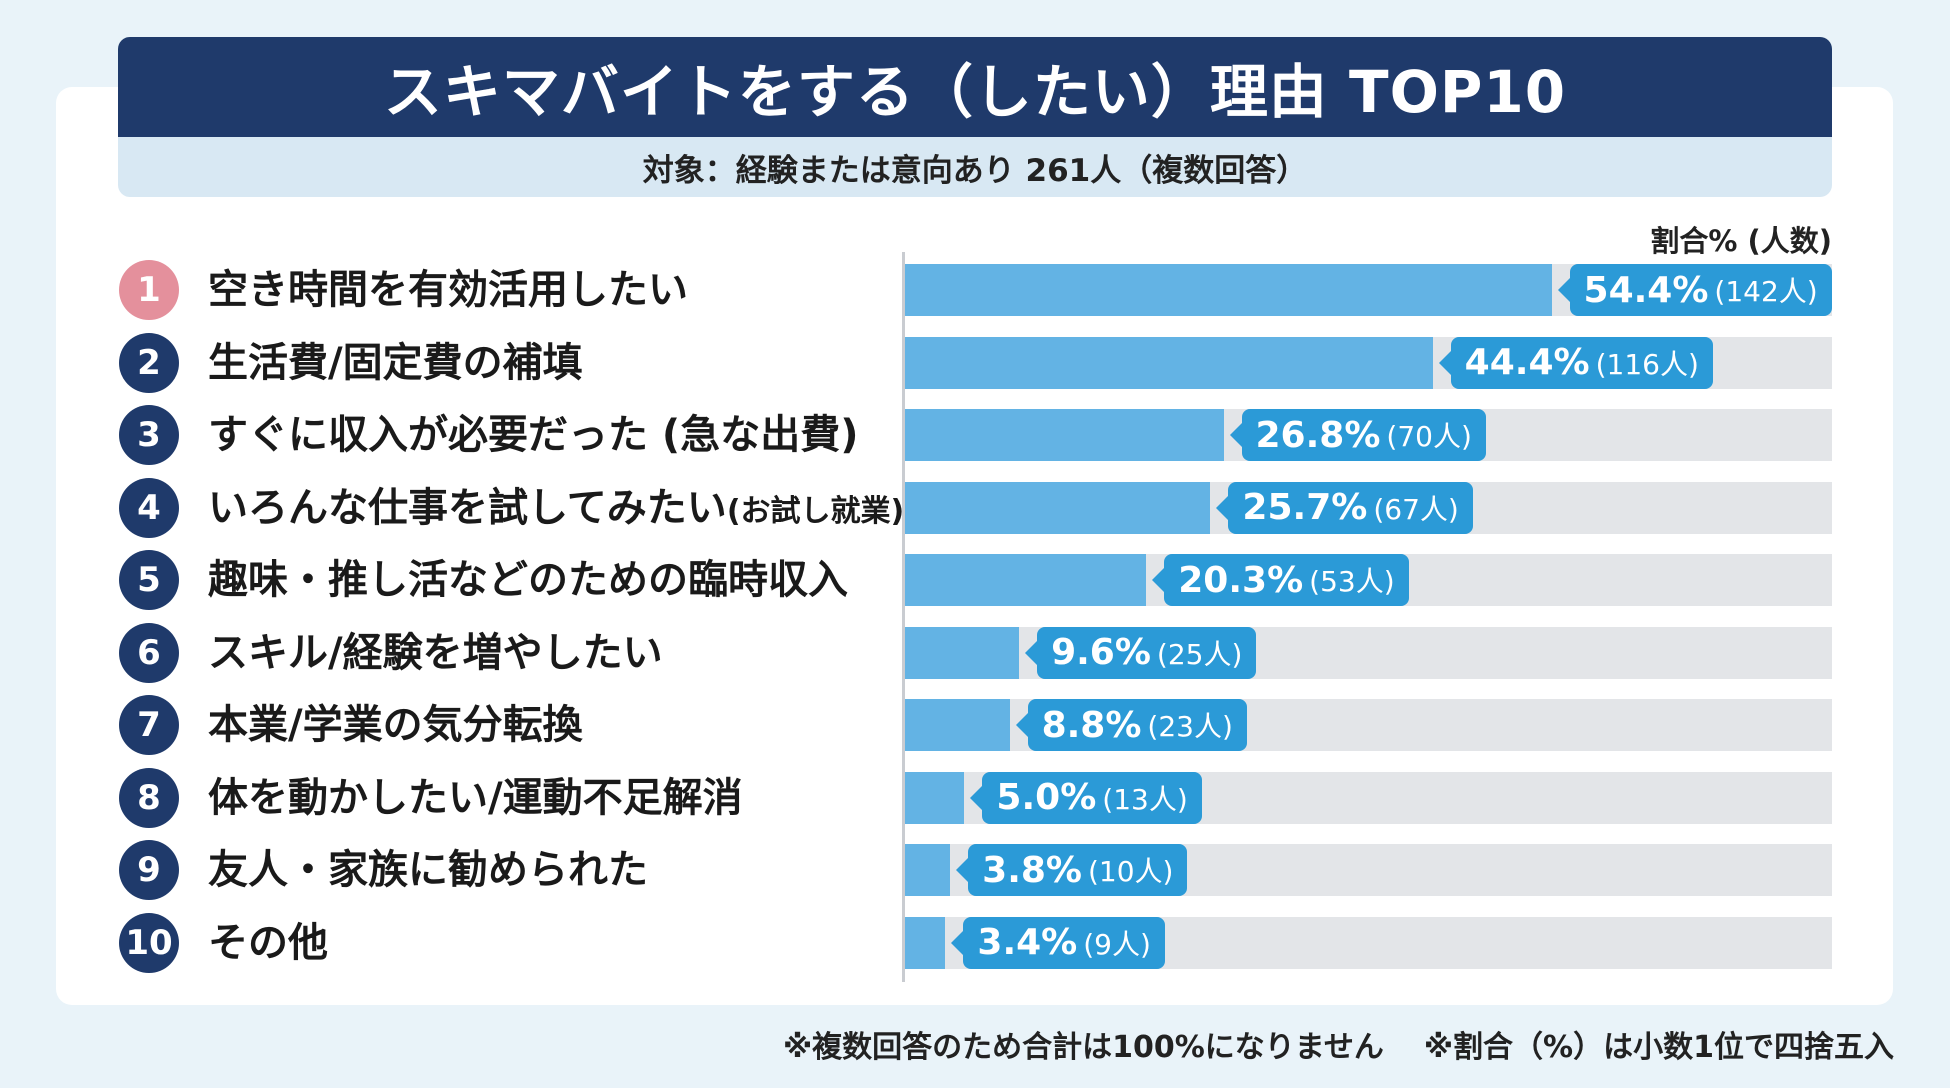 This screenshot has height=1088, width=1950. I want to click on data-label-count: (142人), so click(1766, 291).